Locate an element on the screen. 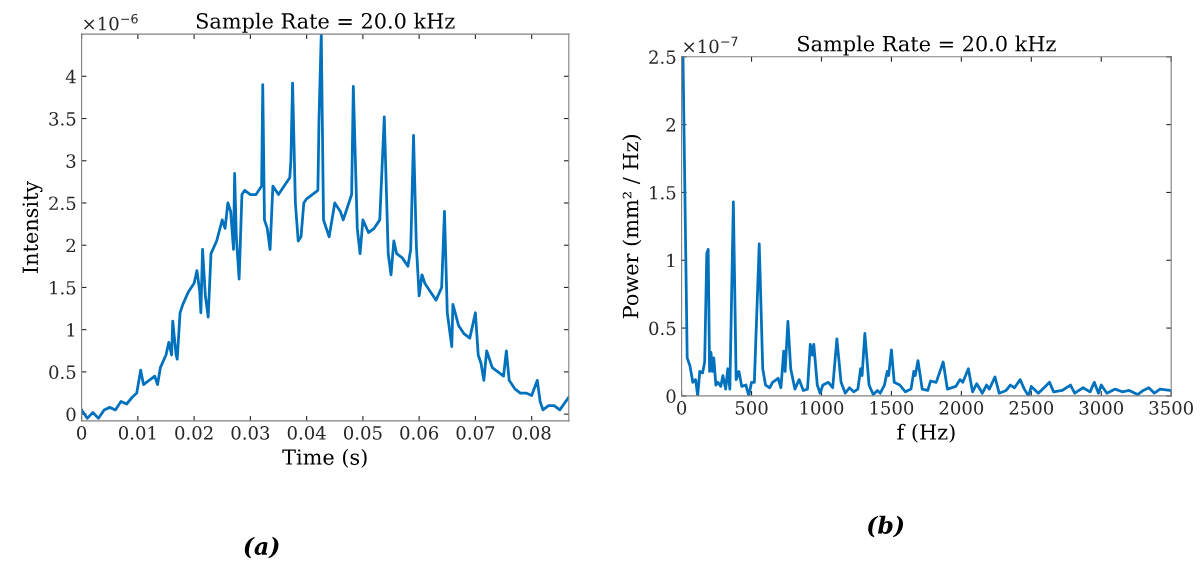 This screenshot has width=1200, height=568. y-tick-label: 3.5 is located at coordinates (62, 118).